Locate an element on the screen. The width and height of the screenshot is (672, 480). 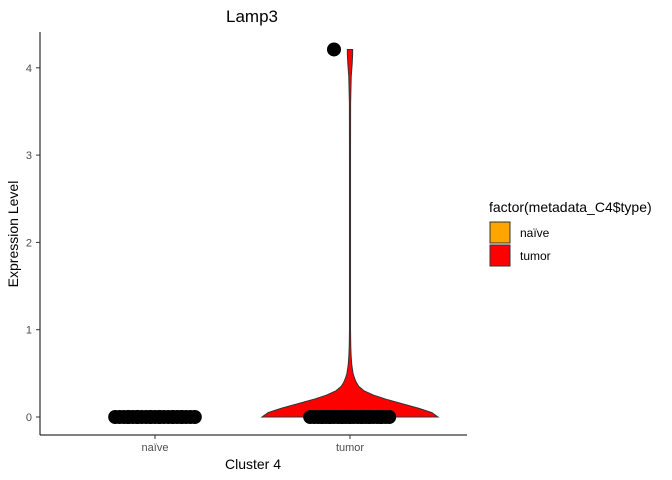
y-tick-label: 1 is located at coordinates (29, 331).